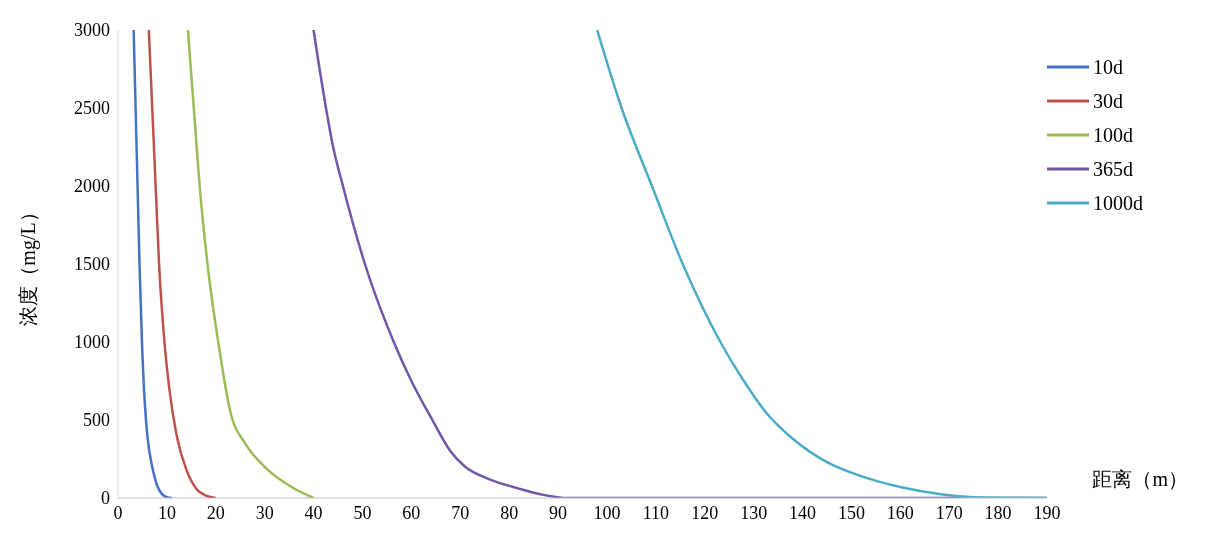 Image resolution: width=1211 pixels, height=549 pixels. Describe the element at coordinates (92, 108) in the screenshot. I see `y-tick-label: 2500` at that location.